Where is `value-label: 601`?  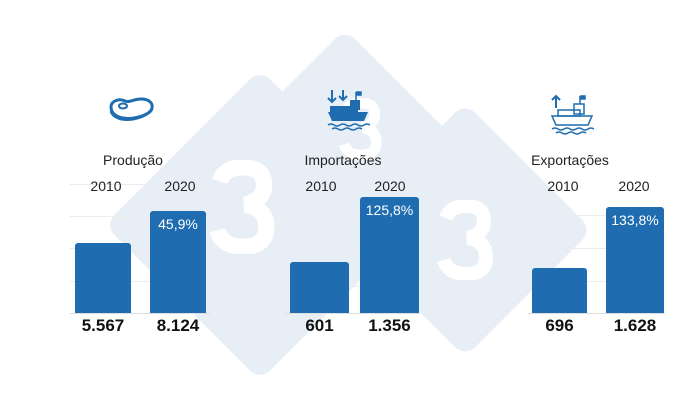 value-label: 601 is located at coordinates (319, 325).